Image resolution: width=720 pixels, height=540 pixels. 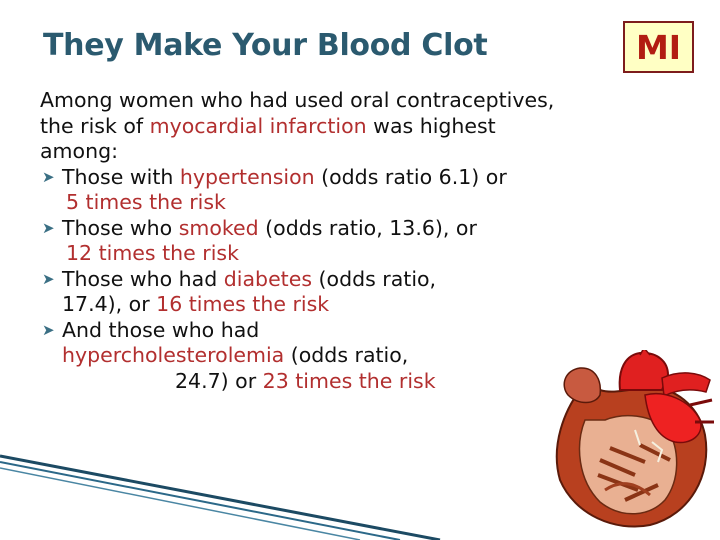 What do you see at coordinates (95, 125) in the screenshot?
I see `intro-text: the risk of` at bounding box center [95, 125].